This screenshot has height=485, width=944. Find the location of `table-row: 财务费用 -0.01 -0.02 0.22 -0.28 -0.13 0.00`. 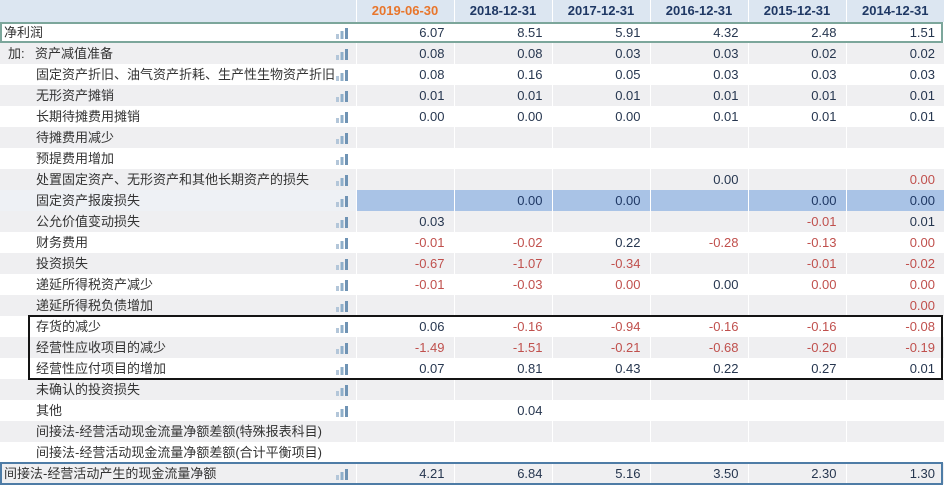

table-row: 财务费用 -0.01 -0.02 0.22 -0.28 -0.13 0.00 is located at coordinates (472, 242).